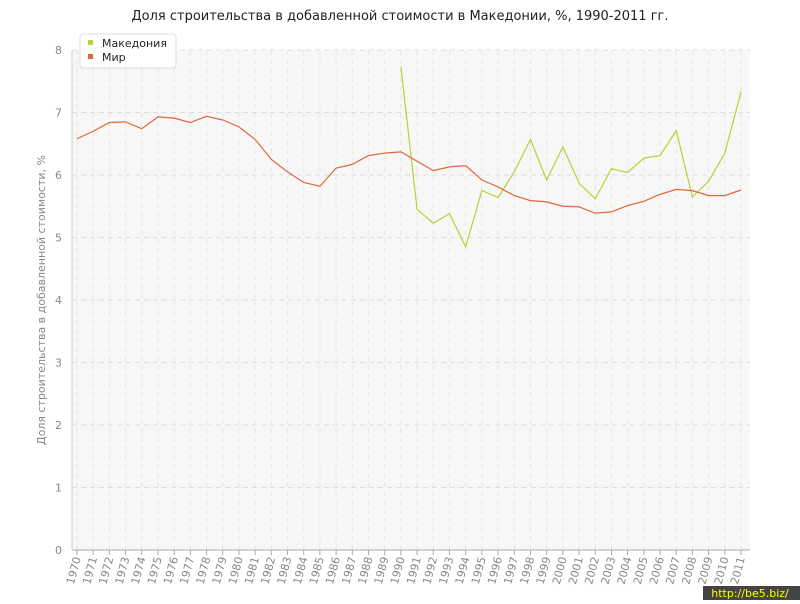  What do you see at coordinates (58, 113) in the screenshot?
I see `y-tick-label: 7` at bounding box center [58, 113].